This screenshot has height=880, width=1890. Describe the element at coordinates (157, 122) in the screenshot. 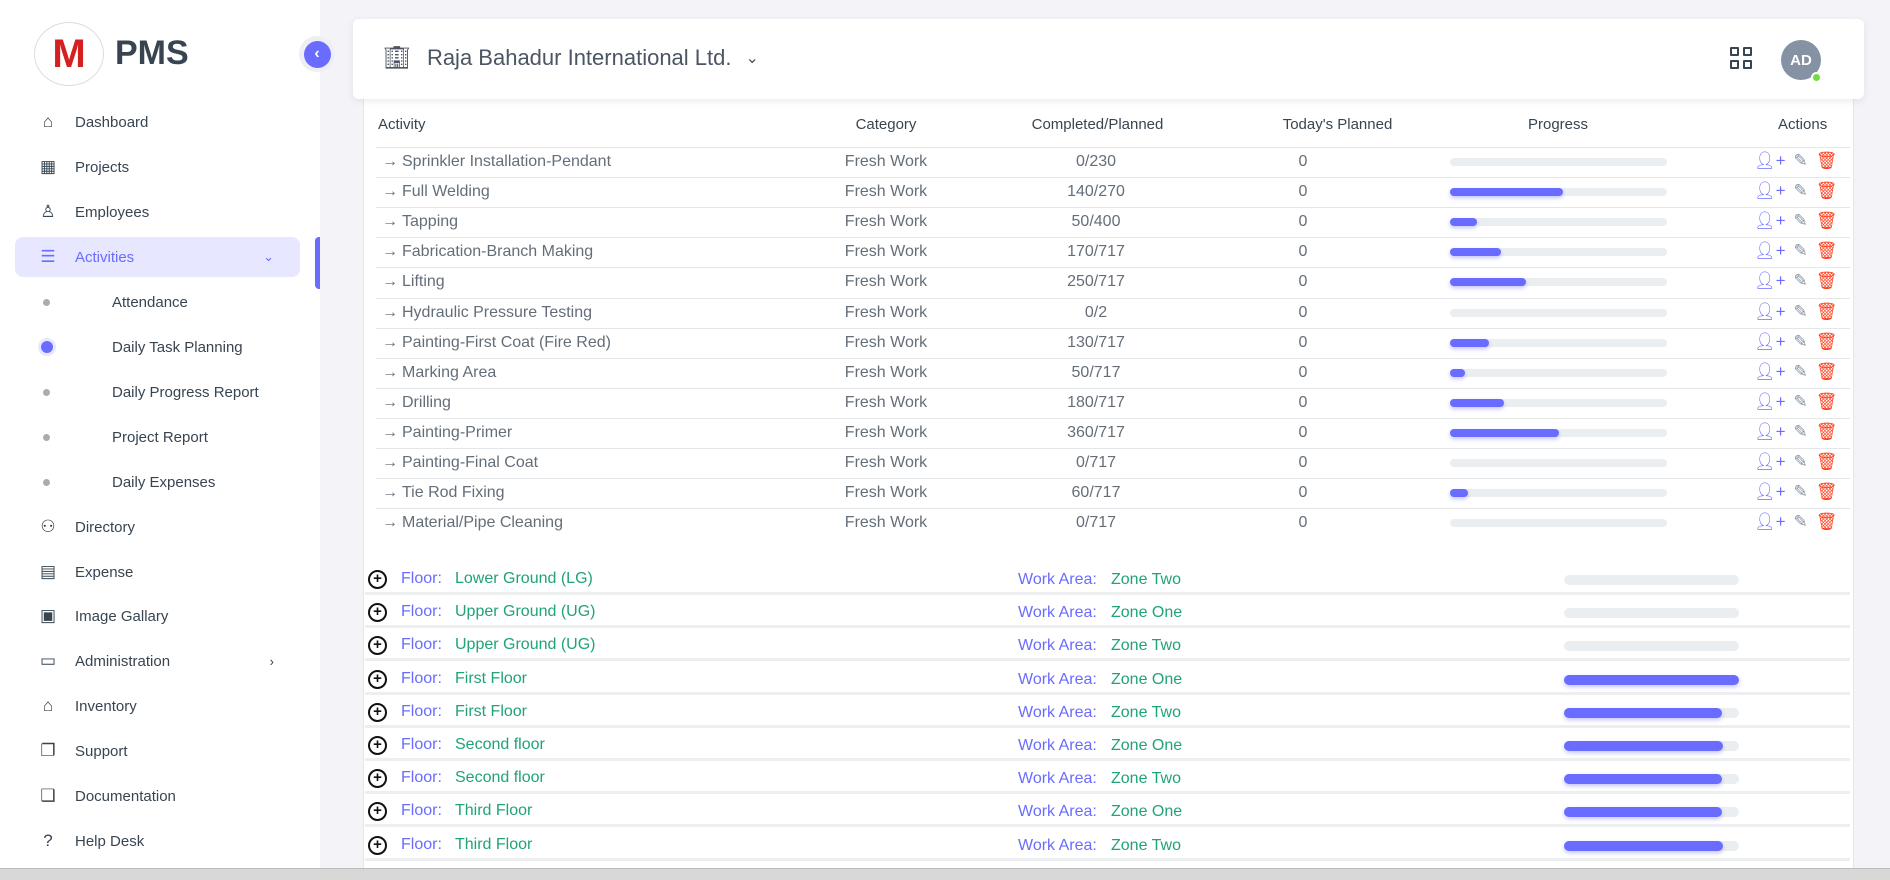

I see `sidebar-item-dashboard: ⌂ Dashboard` at that location.